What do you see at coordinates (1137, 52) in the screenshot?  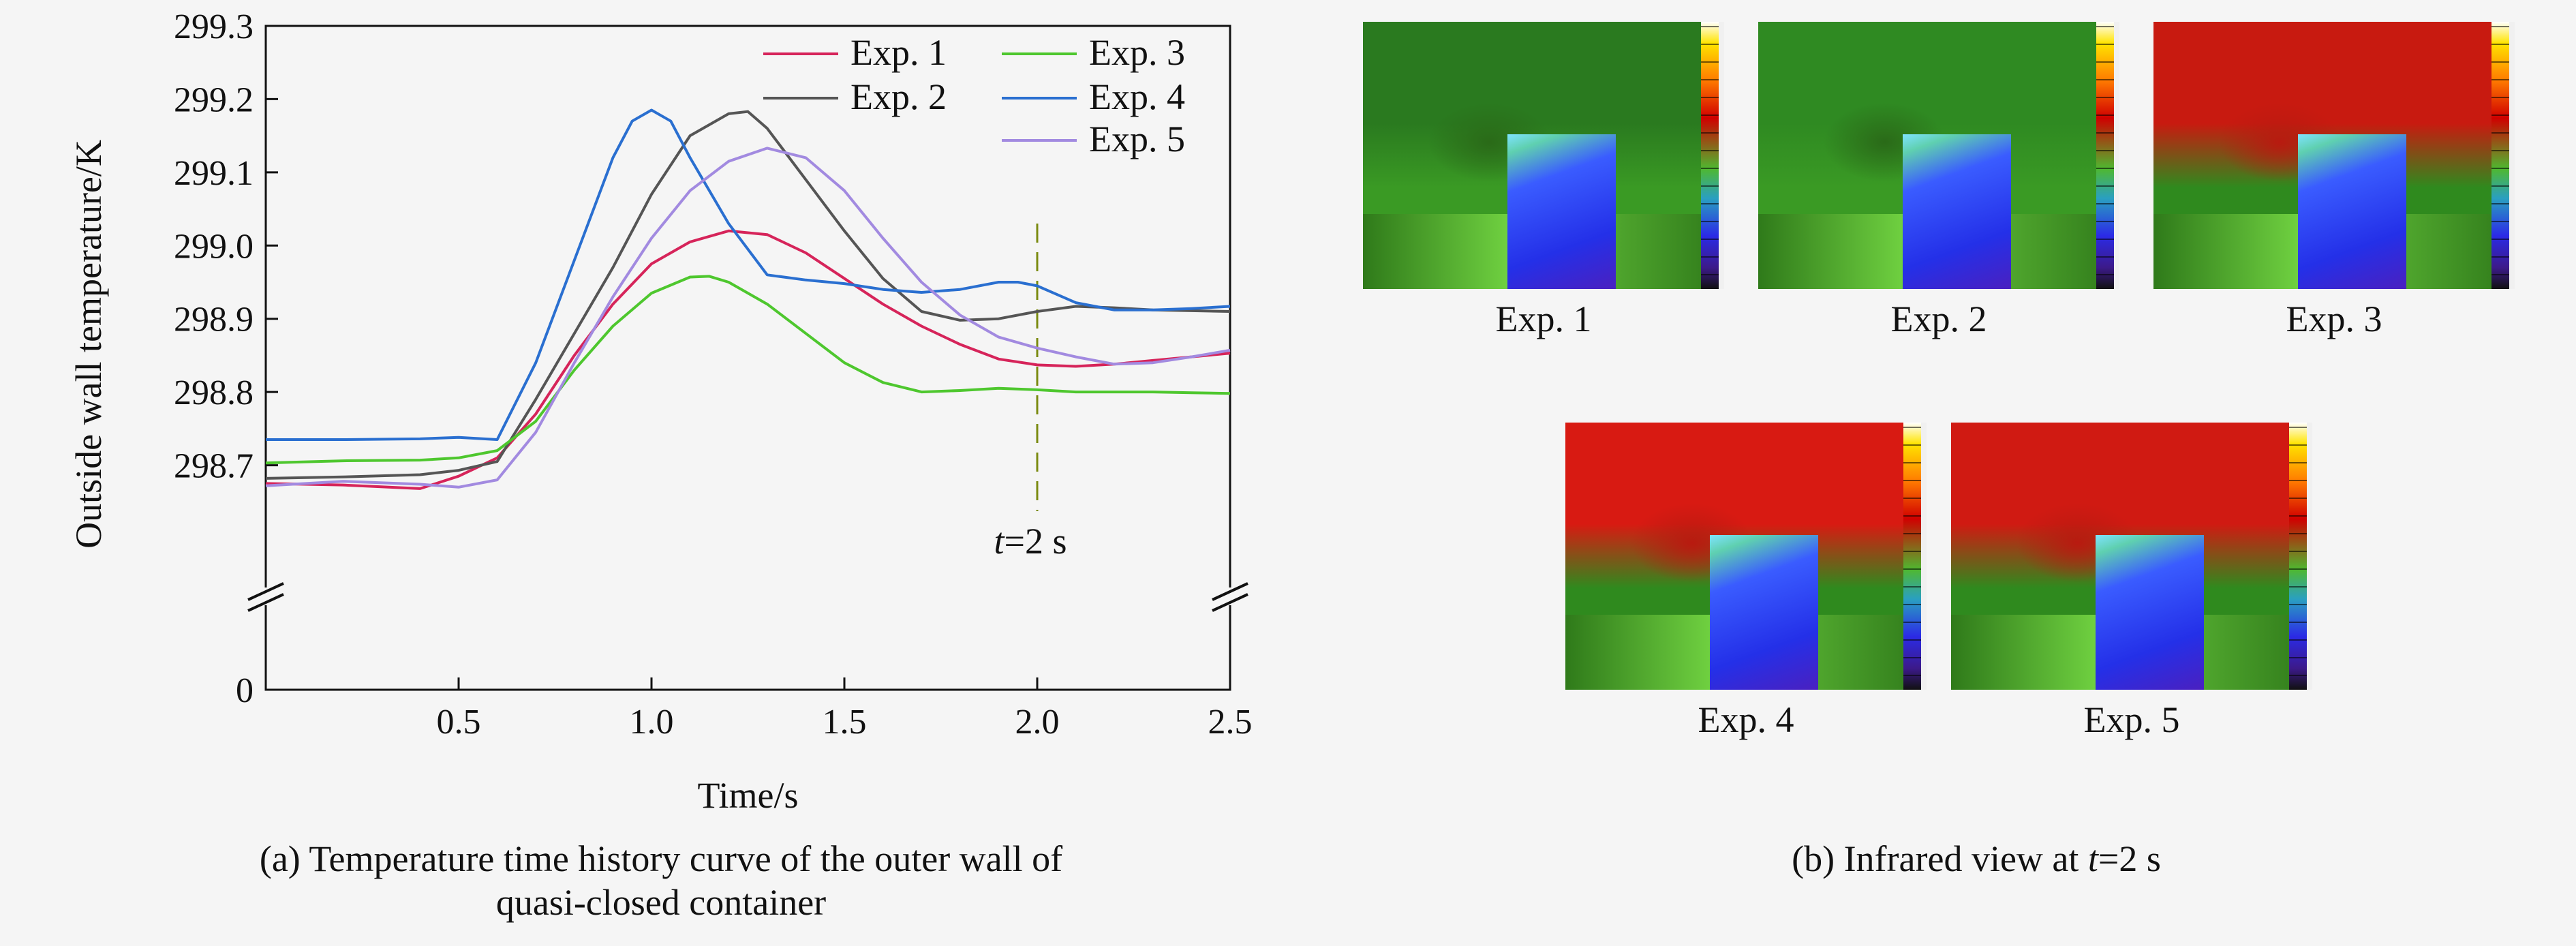 I see `legend-label-exp-3: Exp. 3` at bounding box center [1137, 52].